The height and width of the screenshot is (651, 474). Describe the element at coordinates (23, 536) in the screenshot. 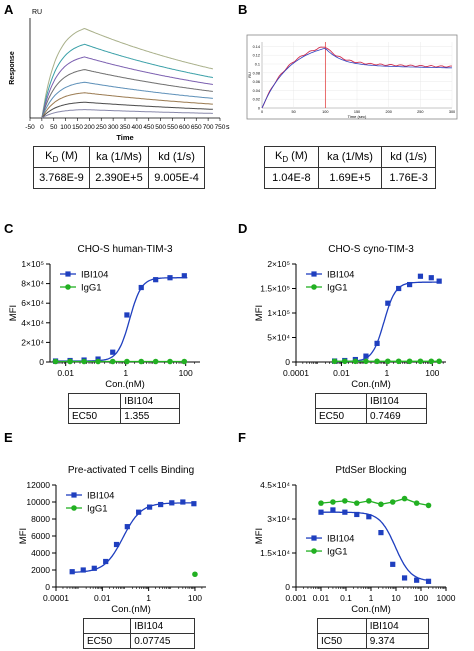

I see `y-axis-label: MFI` at that location.